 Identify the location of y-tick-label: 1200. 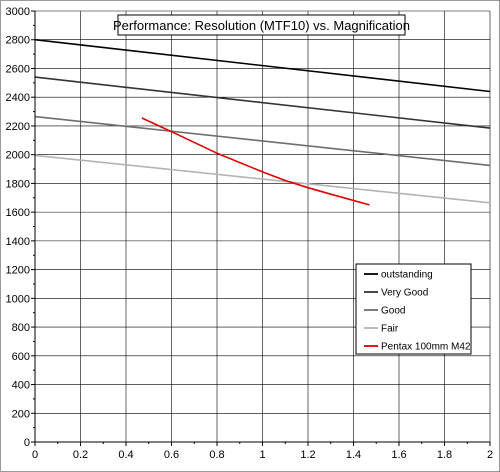
(18, 271).